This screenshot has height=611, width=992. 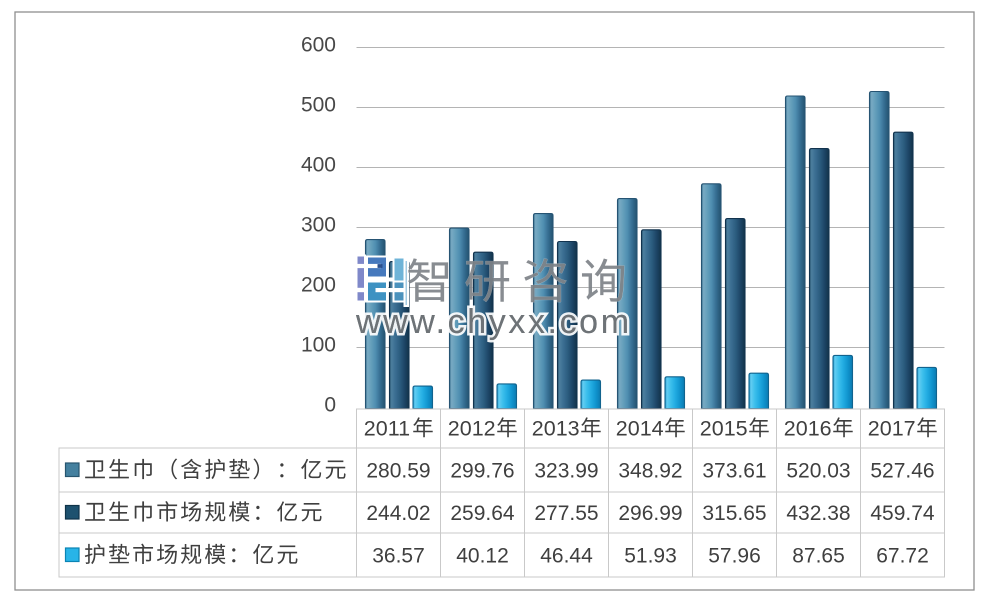 I want to click on svg-text: 300, so click(x=318, y=225).